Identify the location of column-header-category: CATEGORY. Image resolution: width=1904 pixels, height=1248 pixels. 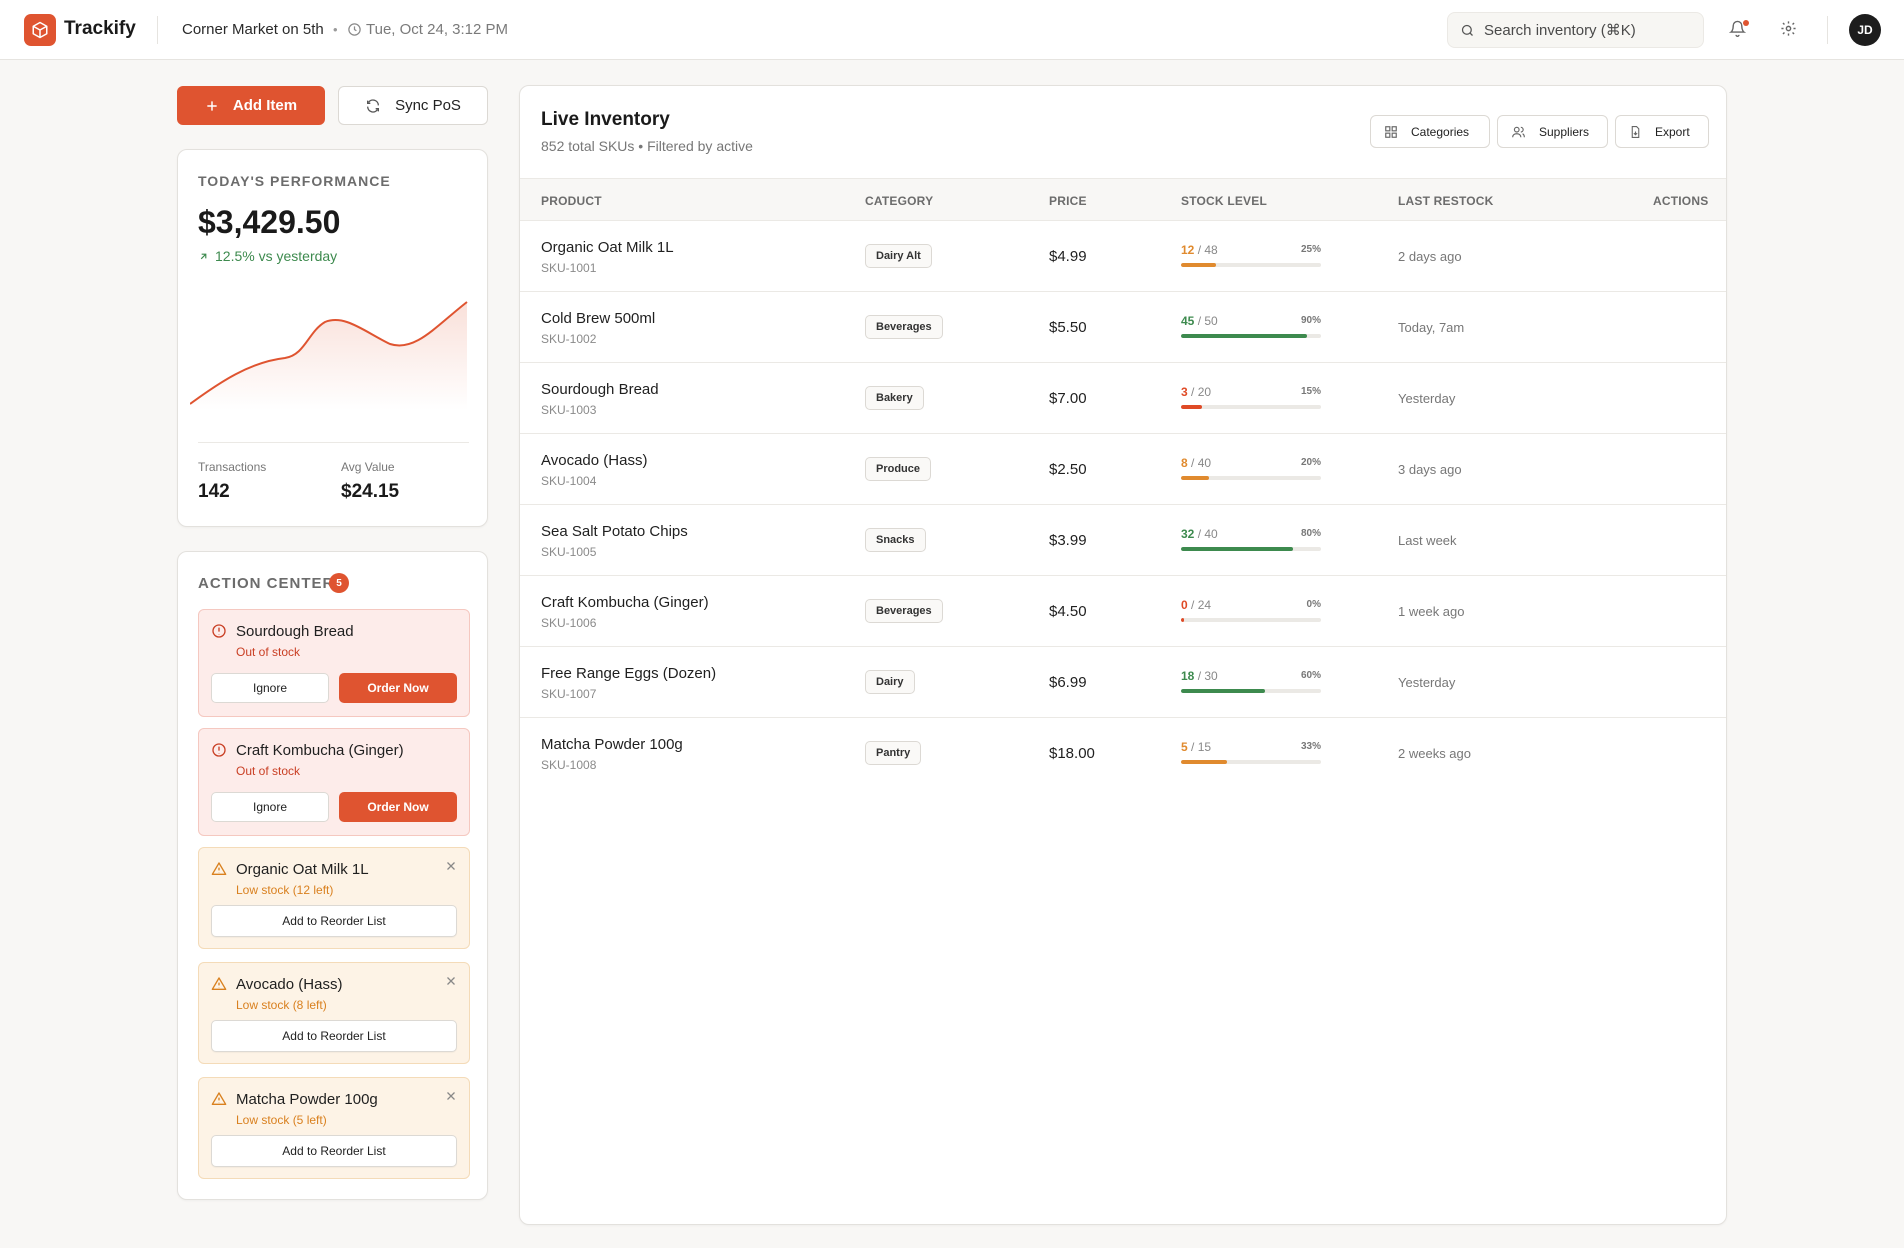
(899, 201).